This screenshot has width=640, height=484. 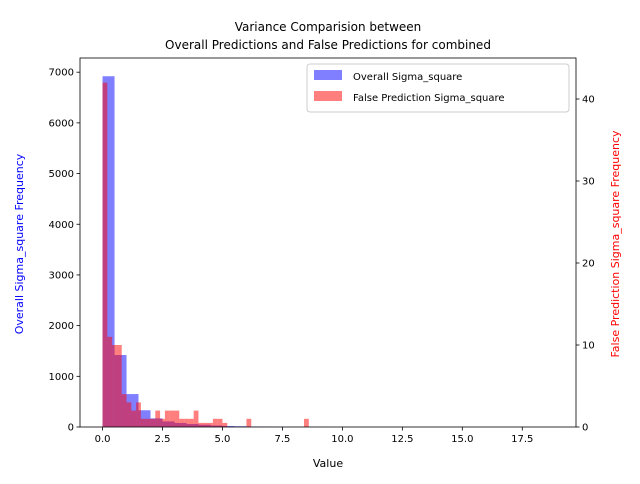 I want to click on legend-swatch-overall, so click(x=328, y=75).